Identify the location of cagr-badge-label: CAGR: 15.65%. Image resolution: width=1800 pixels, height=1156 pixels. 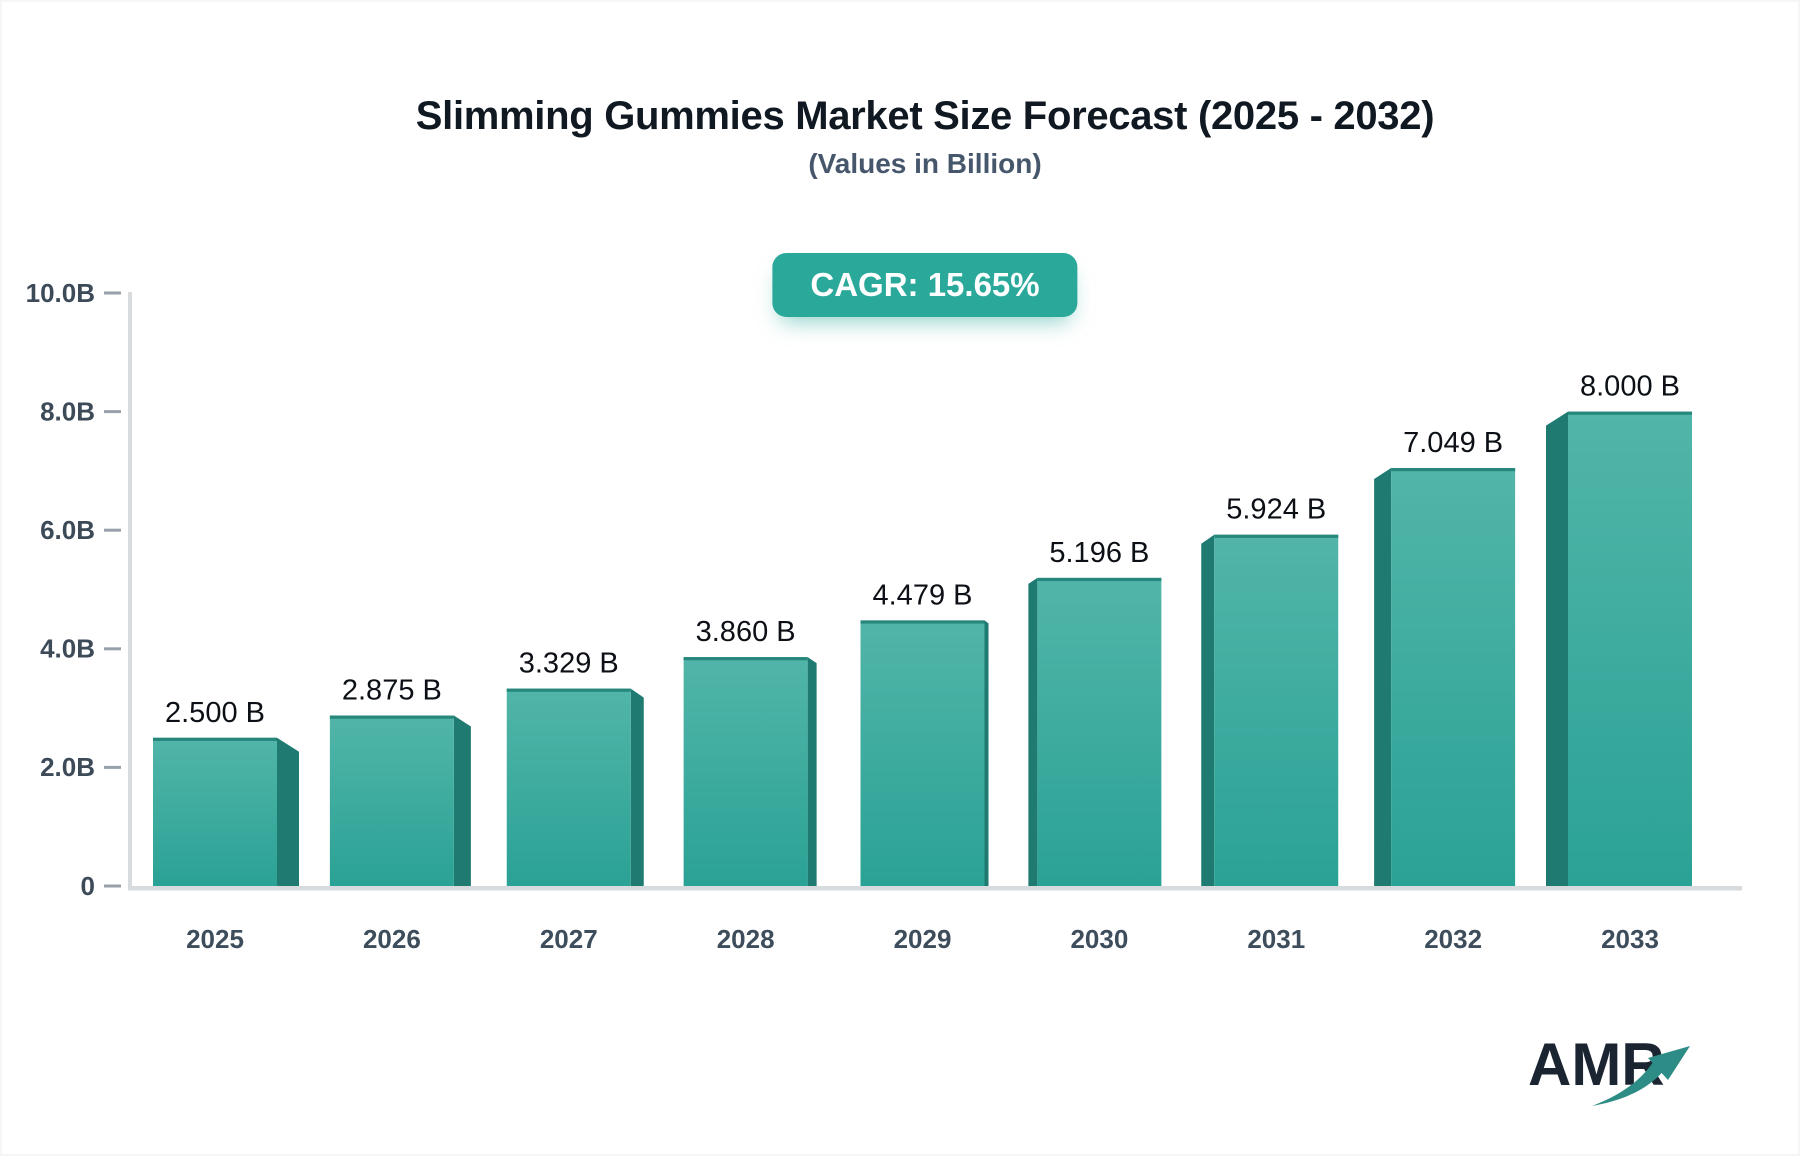
(925, 284).